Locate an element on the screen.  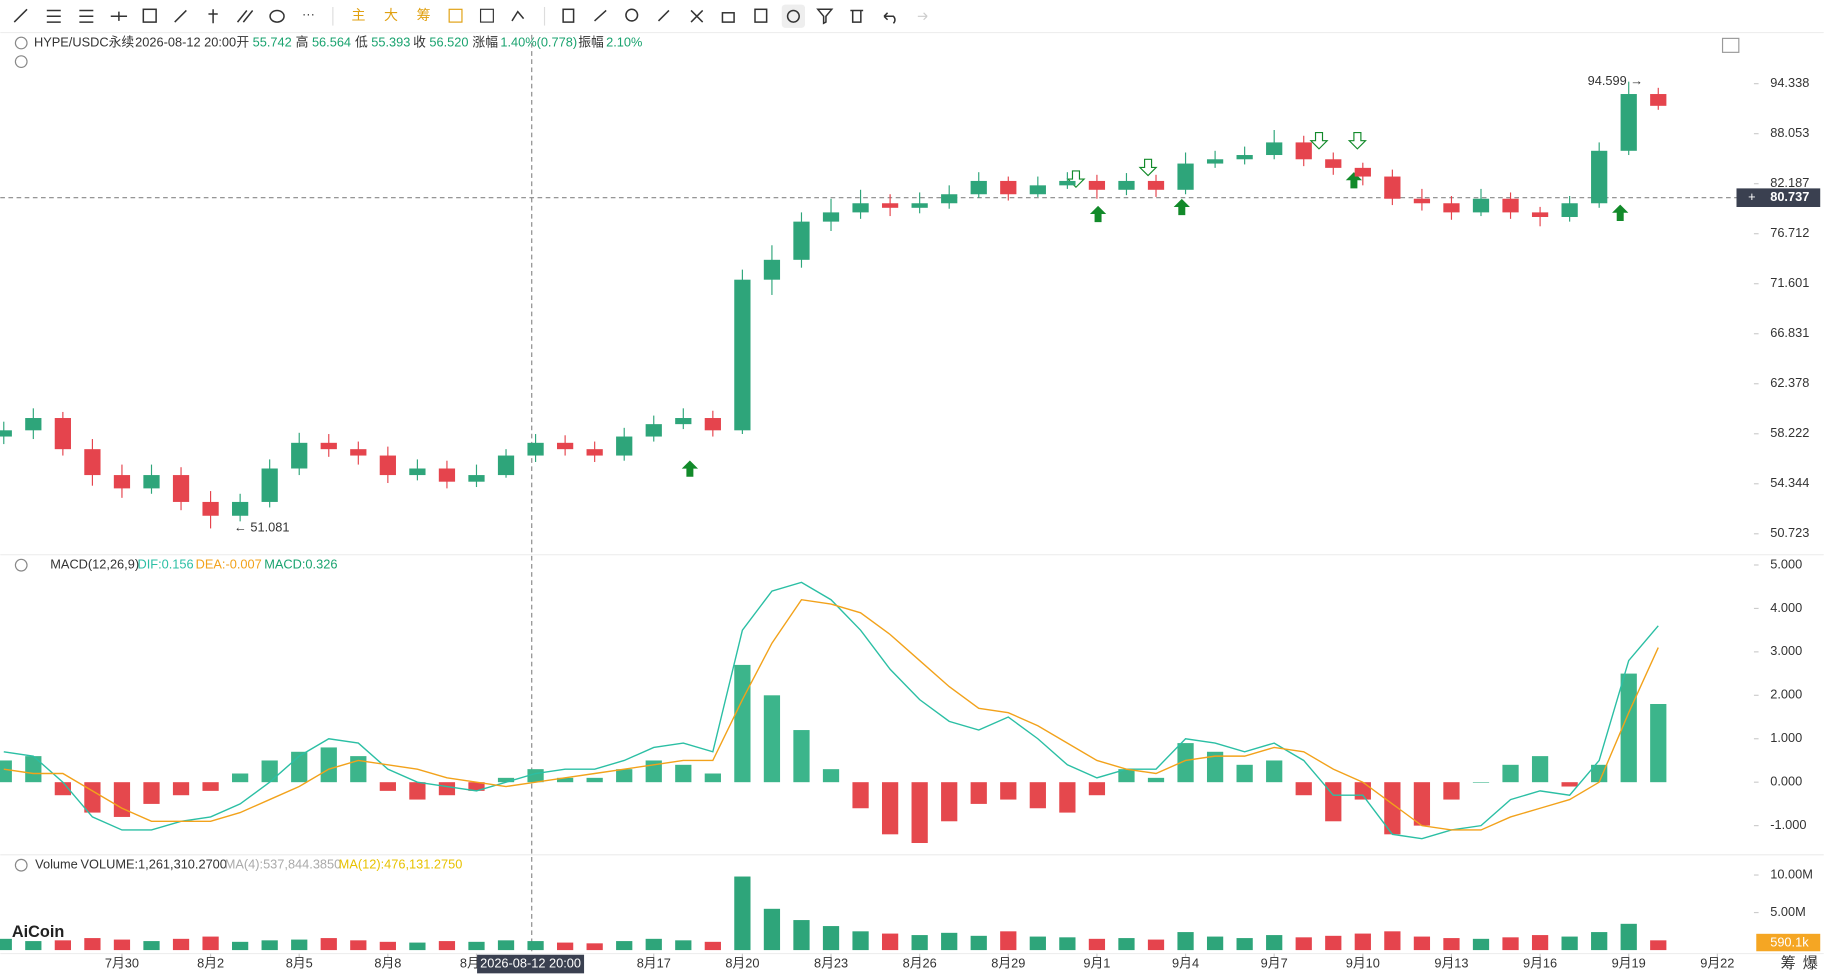
tool-magnet is located at coordinates (697, 16).